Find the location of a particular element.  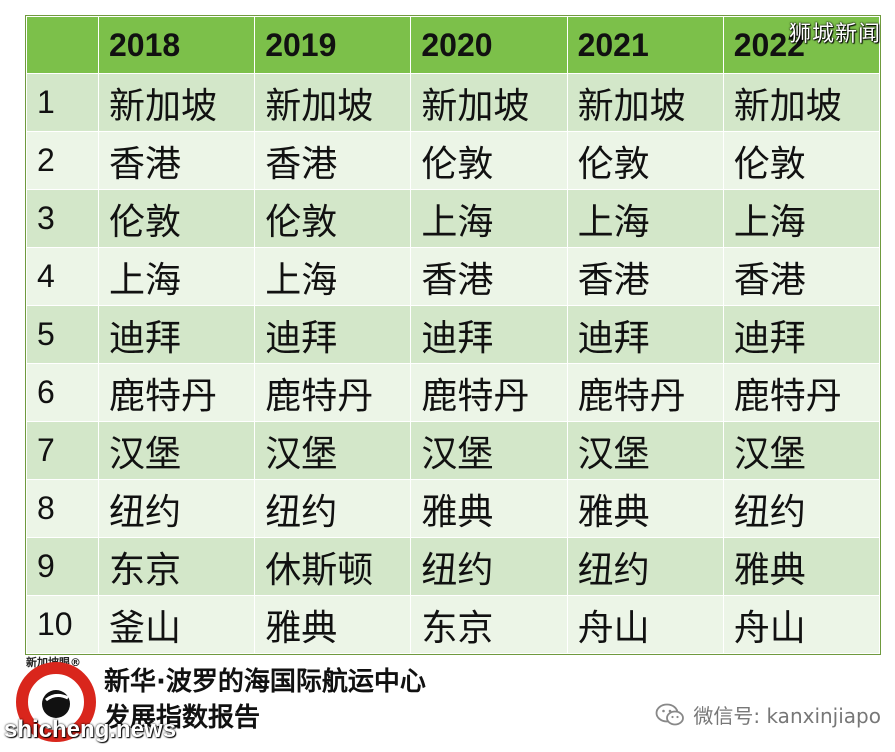

report-title-line2: 发展指数报告 is located at coordinates (182, 718).